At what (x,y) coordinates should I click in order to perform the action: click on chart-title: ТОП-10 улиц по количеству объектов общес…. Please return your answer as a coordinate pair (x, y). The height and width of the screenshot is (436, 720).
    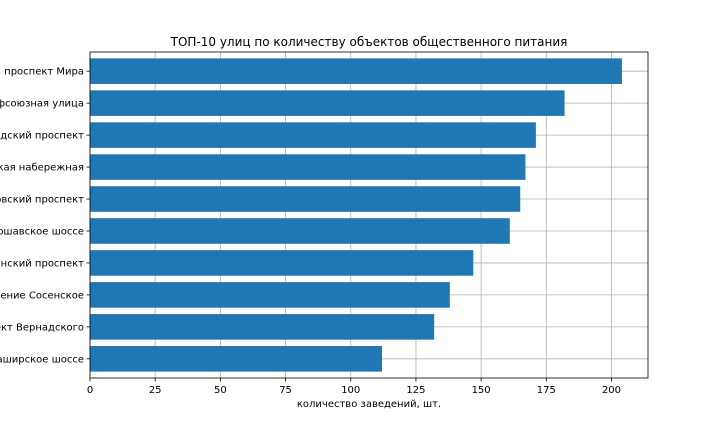
    Looking at the image, I should click on (369, 42).